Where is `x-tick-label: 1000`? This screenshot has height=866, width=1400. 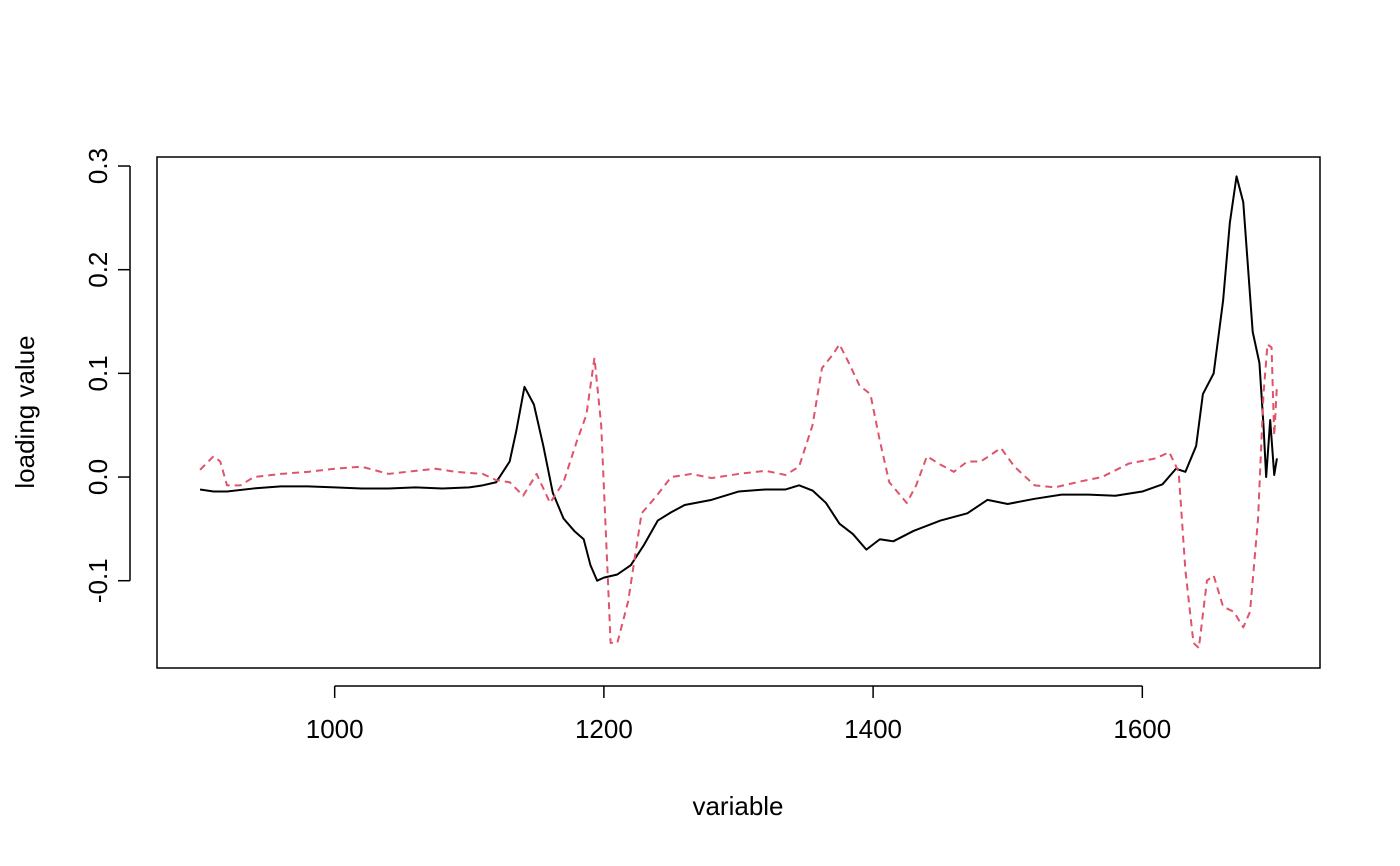 x-tick-label: 1000 is located at coordinates (335, 729).